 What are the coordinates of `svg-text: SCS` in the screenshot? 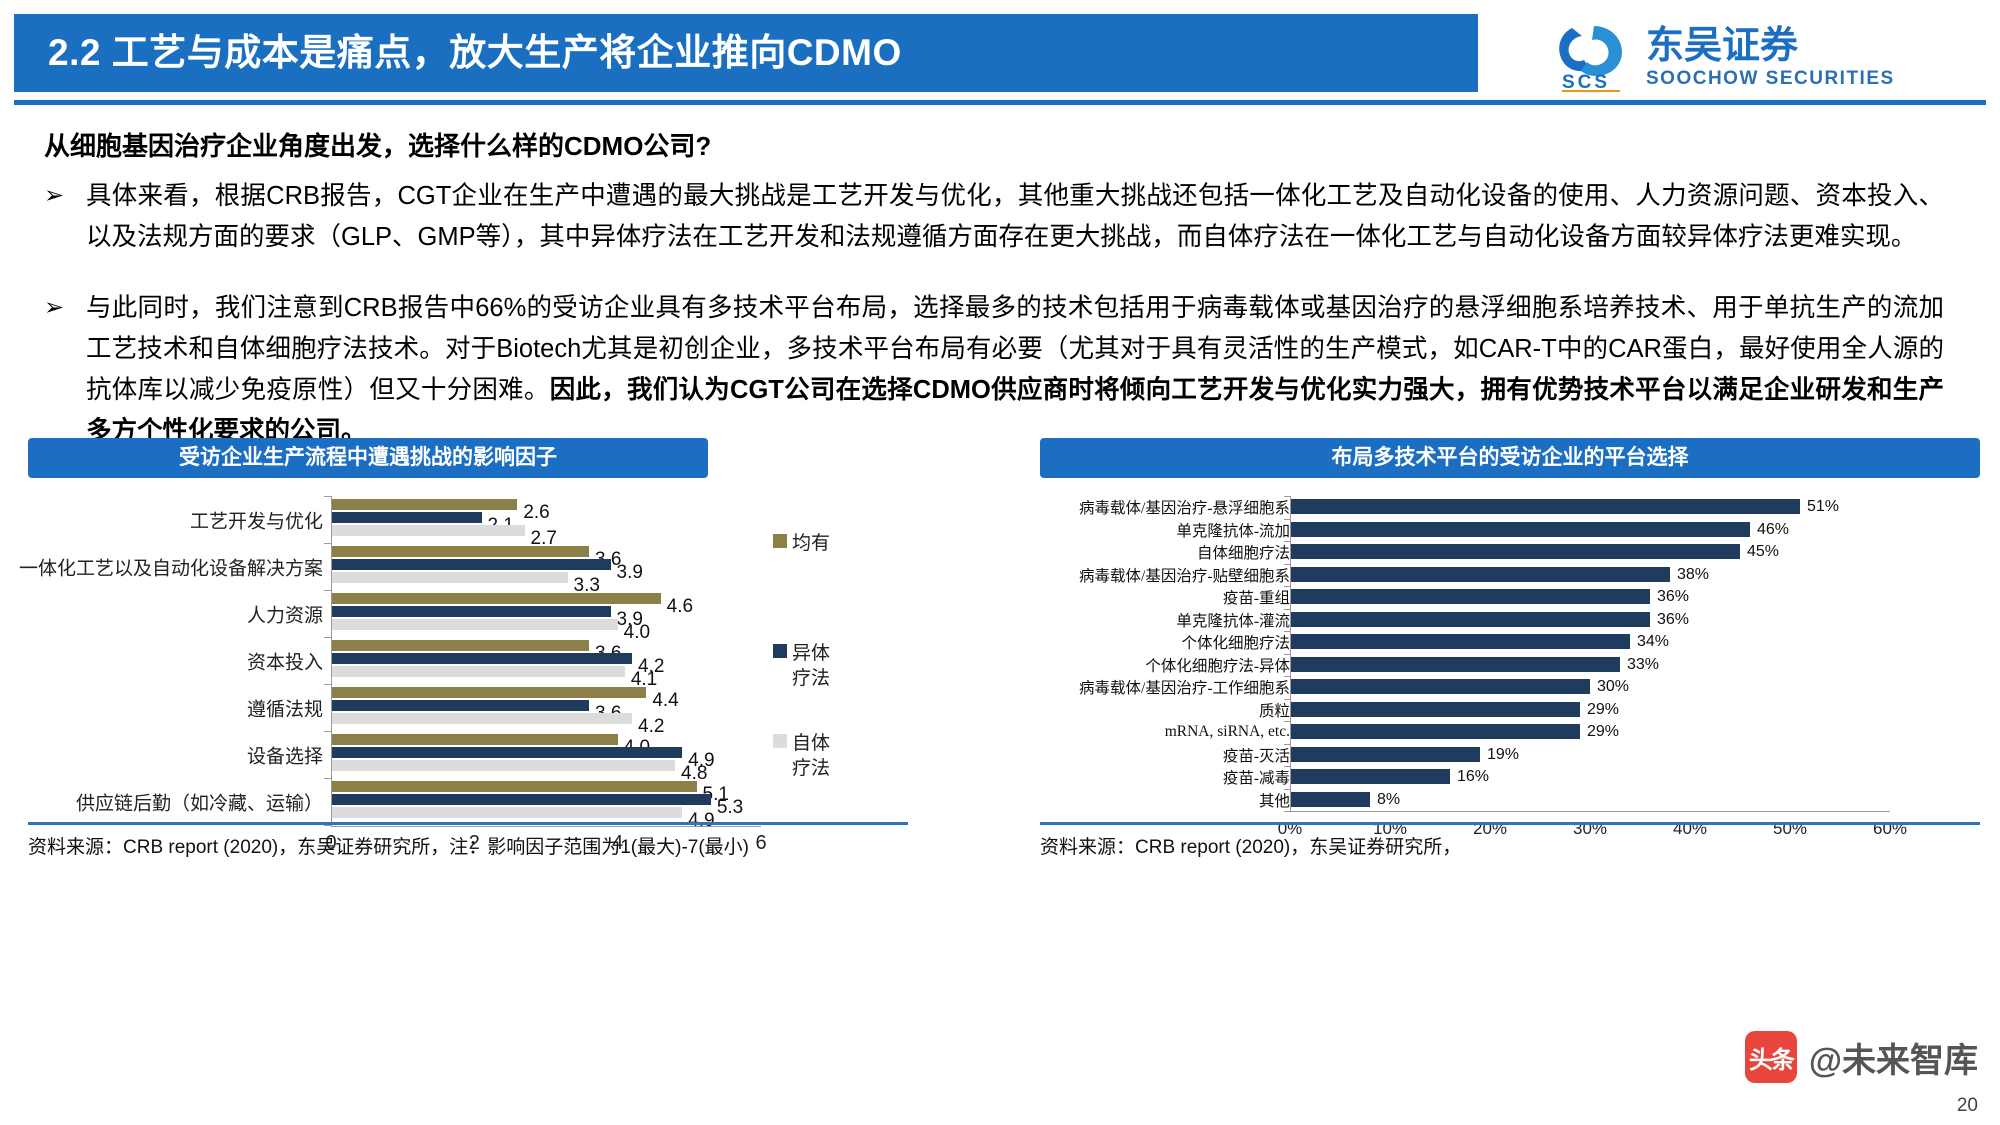 It's located at (1586, 82).